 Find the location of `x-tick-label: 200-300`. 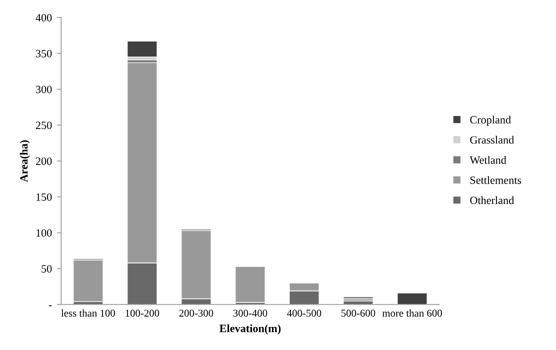

x-tick-label: 200-300 is located at coordinates (196, 313).